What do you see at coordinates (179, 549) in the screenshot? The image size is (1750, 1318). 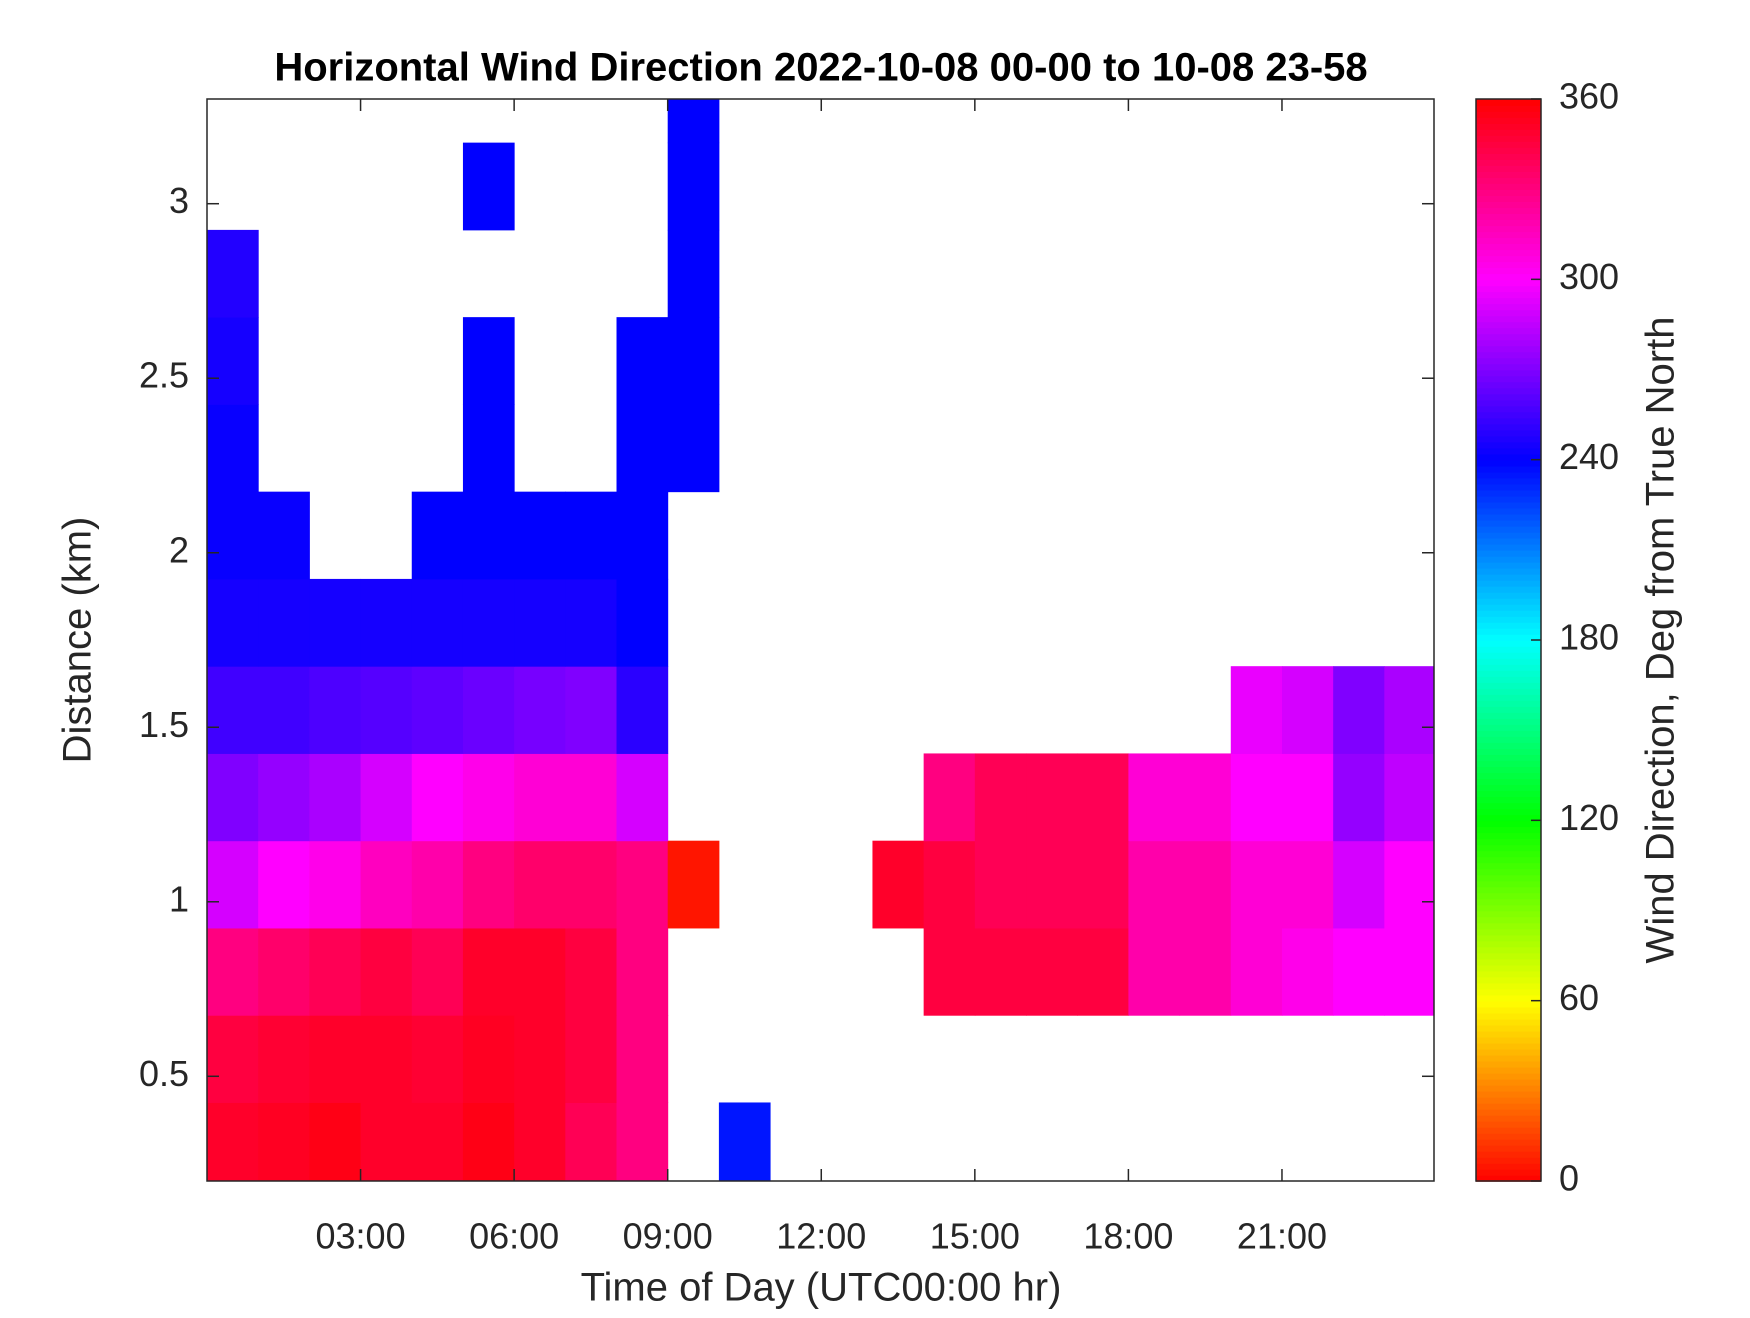 I see `y-tick-label: 2` at bounding box center [179, 549].